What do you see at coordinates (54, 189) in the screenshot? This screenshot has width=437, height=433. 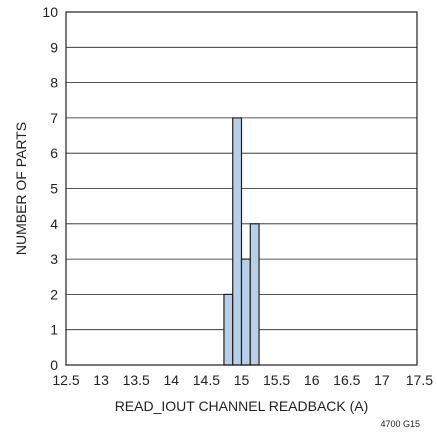 I see `y-tick-label: 5` at bounding box center [54, 189].